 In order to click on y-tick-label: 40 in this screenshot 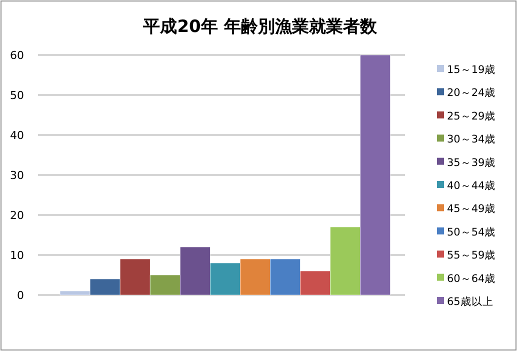, I will do `click(17, 135)`.